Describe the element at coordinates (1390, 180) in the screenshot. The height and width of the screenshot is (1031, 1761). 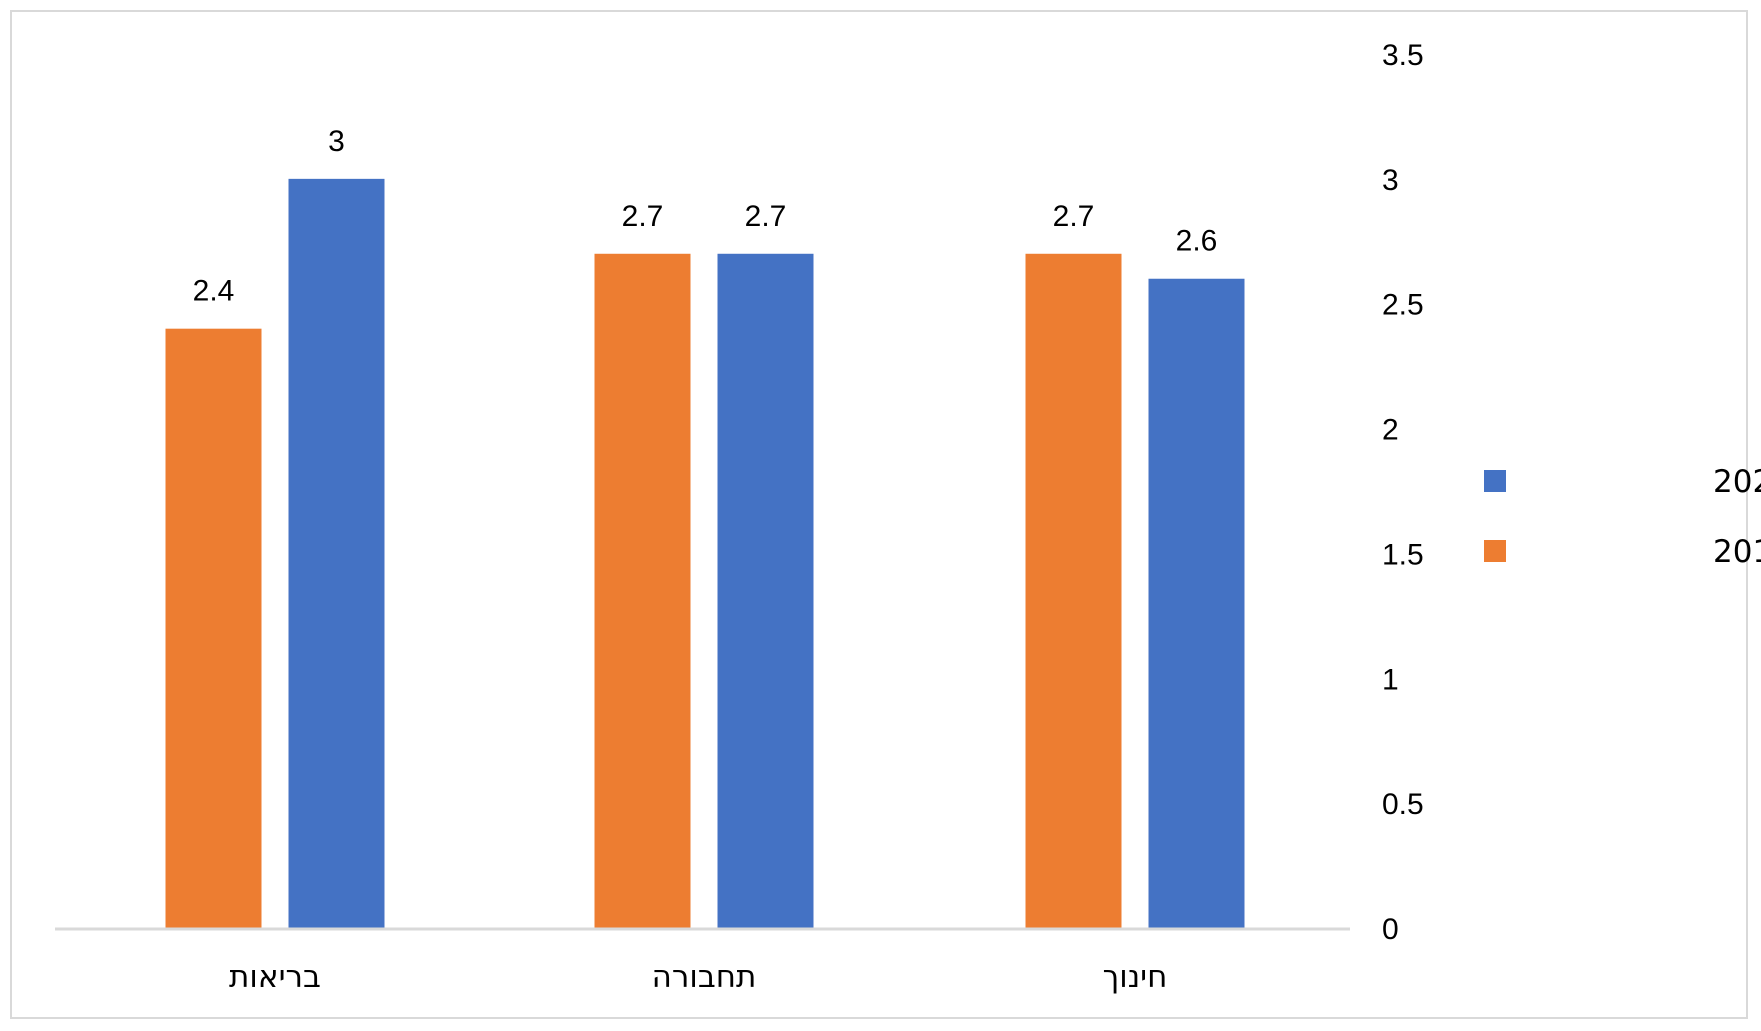
I see `y-tick-label: 3` at that location.